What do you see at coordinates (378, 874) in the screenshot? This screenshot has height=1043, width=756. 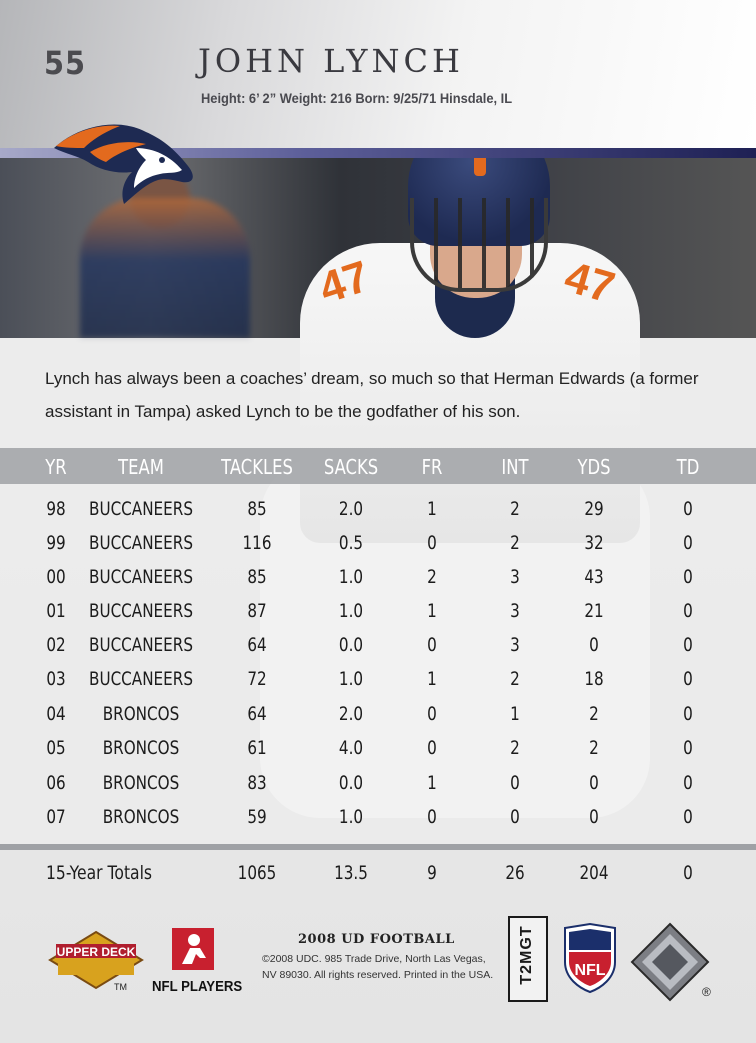 I see `totals-row: 15-Year Totals 1065 13.5 9 26 204 0` at bounding box center [378, 874].